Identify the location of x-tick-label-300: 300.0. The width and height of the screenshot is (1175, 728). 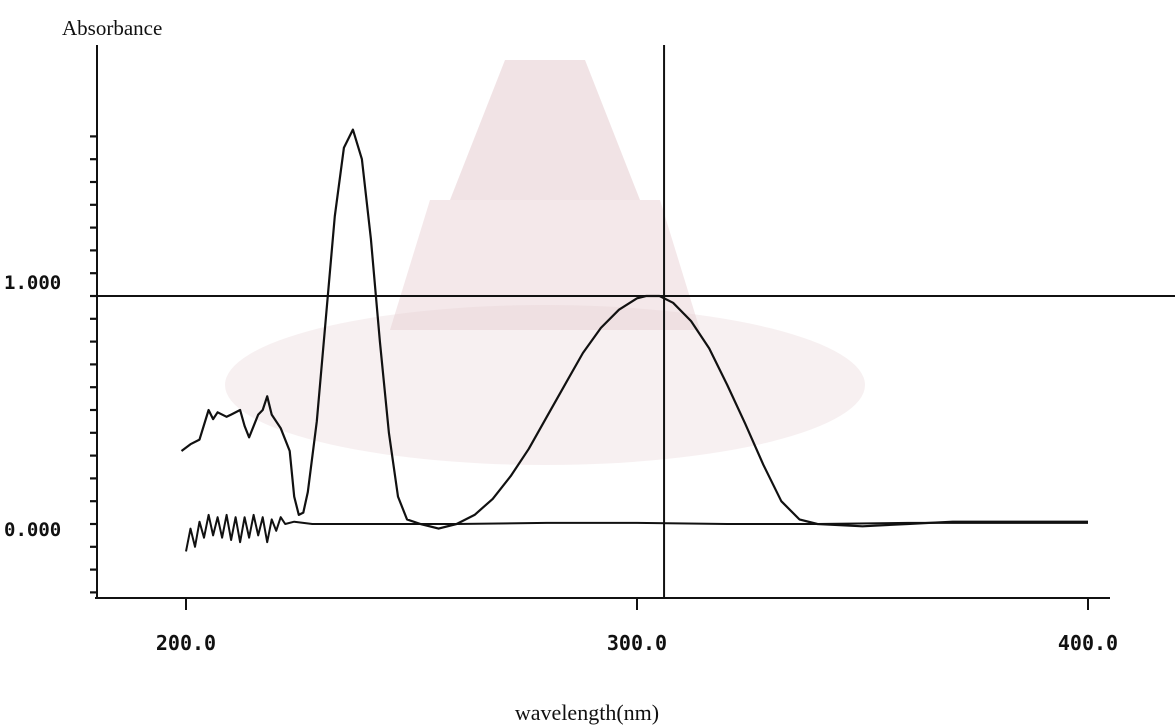
(637, 643).